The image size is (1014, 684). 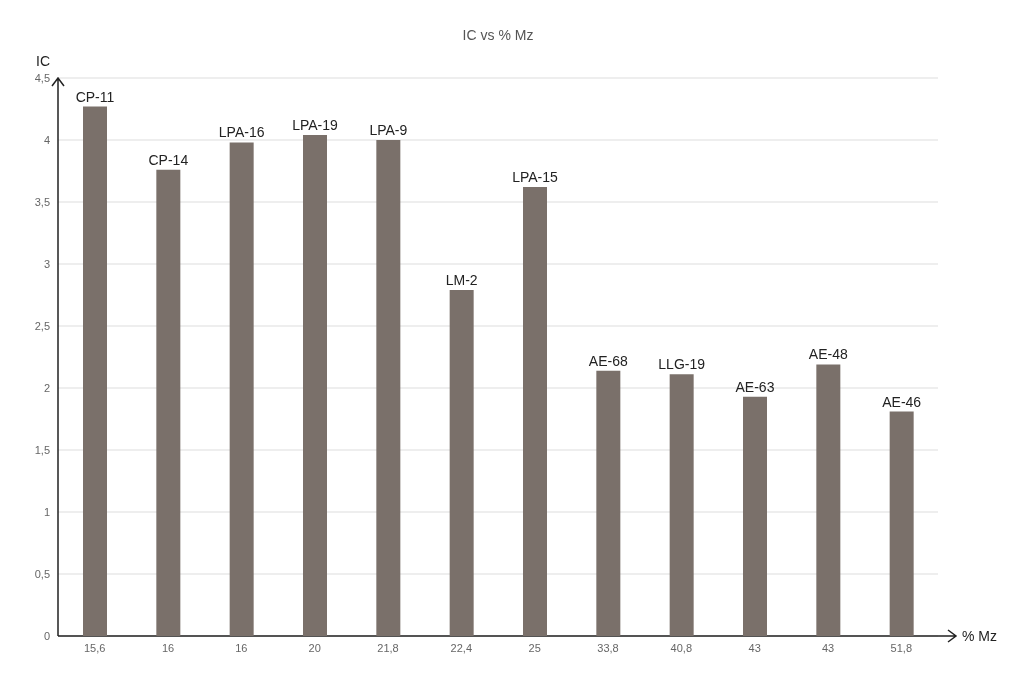 I want to click on chart-title: IC vs % Mz, so click(x=498, y=35).